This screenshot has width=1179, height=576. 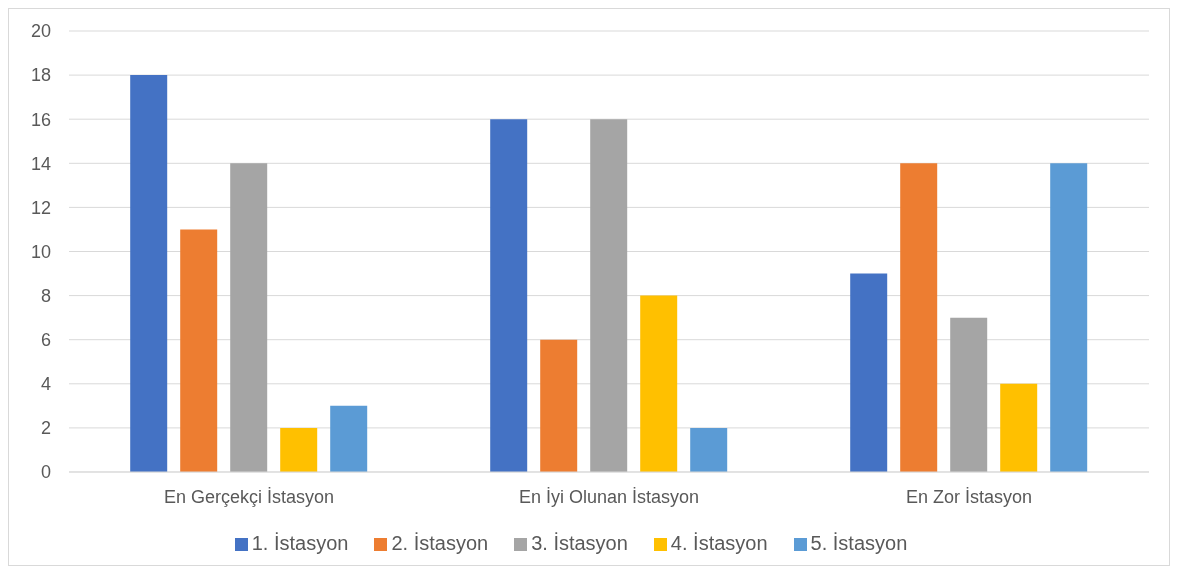 What do you see at coordinates (579, 543) in the screenshot?
I see `legend-label: 3. İstasyon` at bounding box center [579, 543].